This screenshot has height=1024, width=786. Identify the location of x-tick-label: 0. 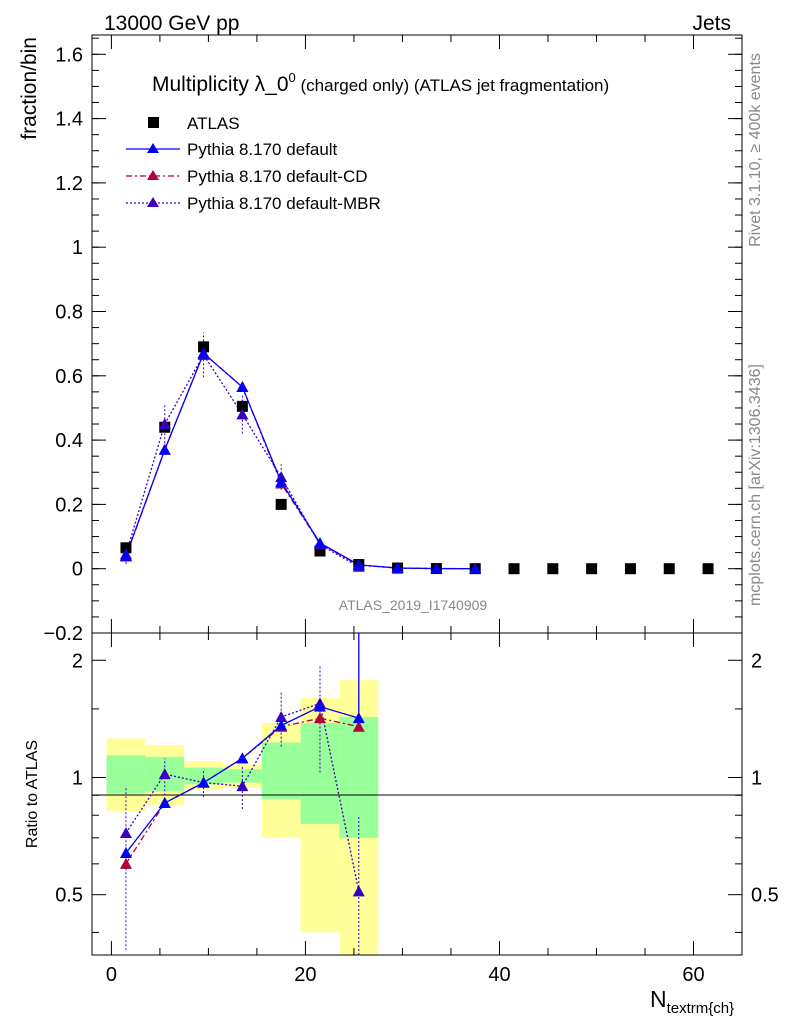
(111, 975).